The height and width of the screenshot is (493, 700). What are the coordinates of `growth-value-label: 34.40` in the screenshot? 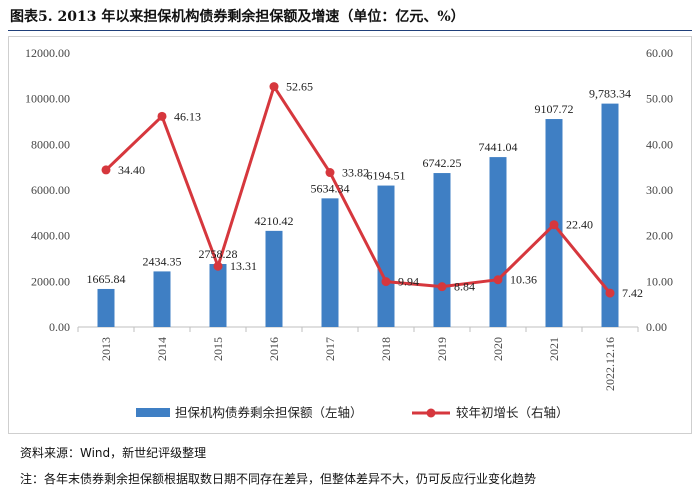 It's located at (131, 170).